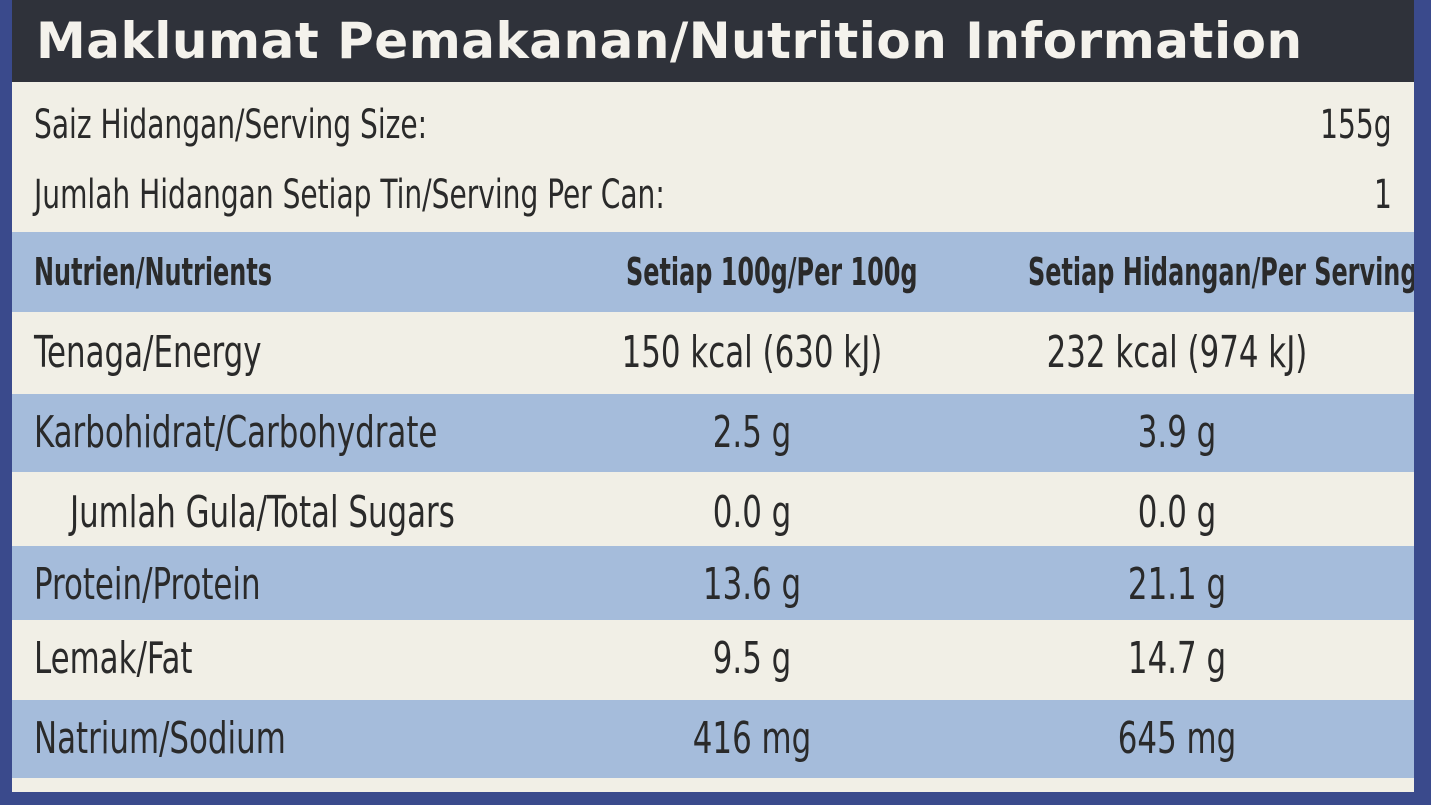  Describe the element at coordinates (752, 584) in the screenshot. I see `value-per-100g: 13.6 g` at that location.